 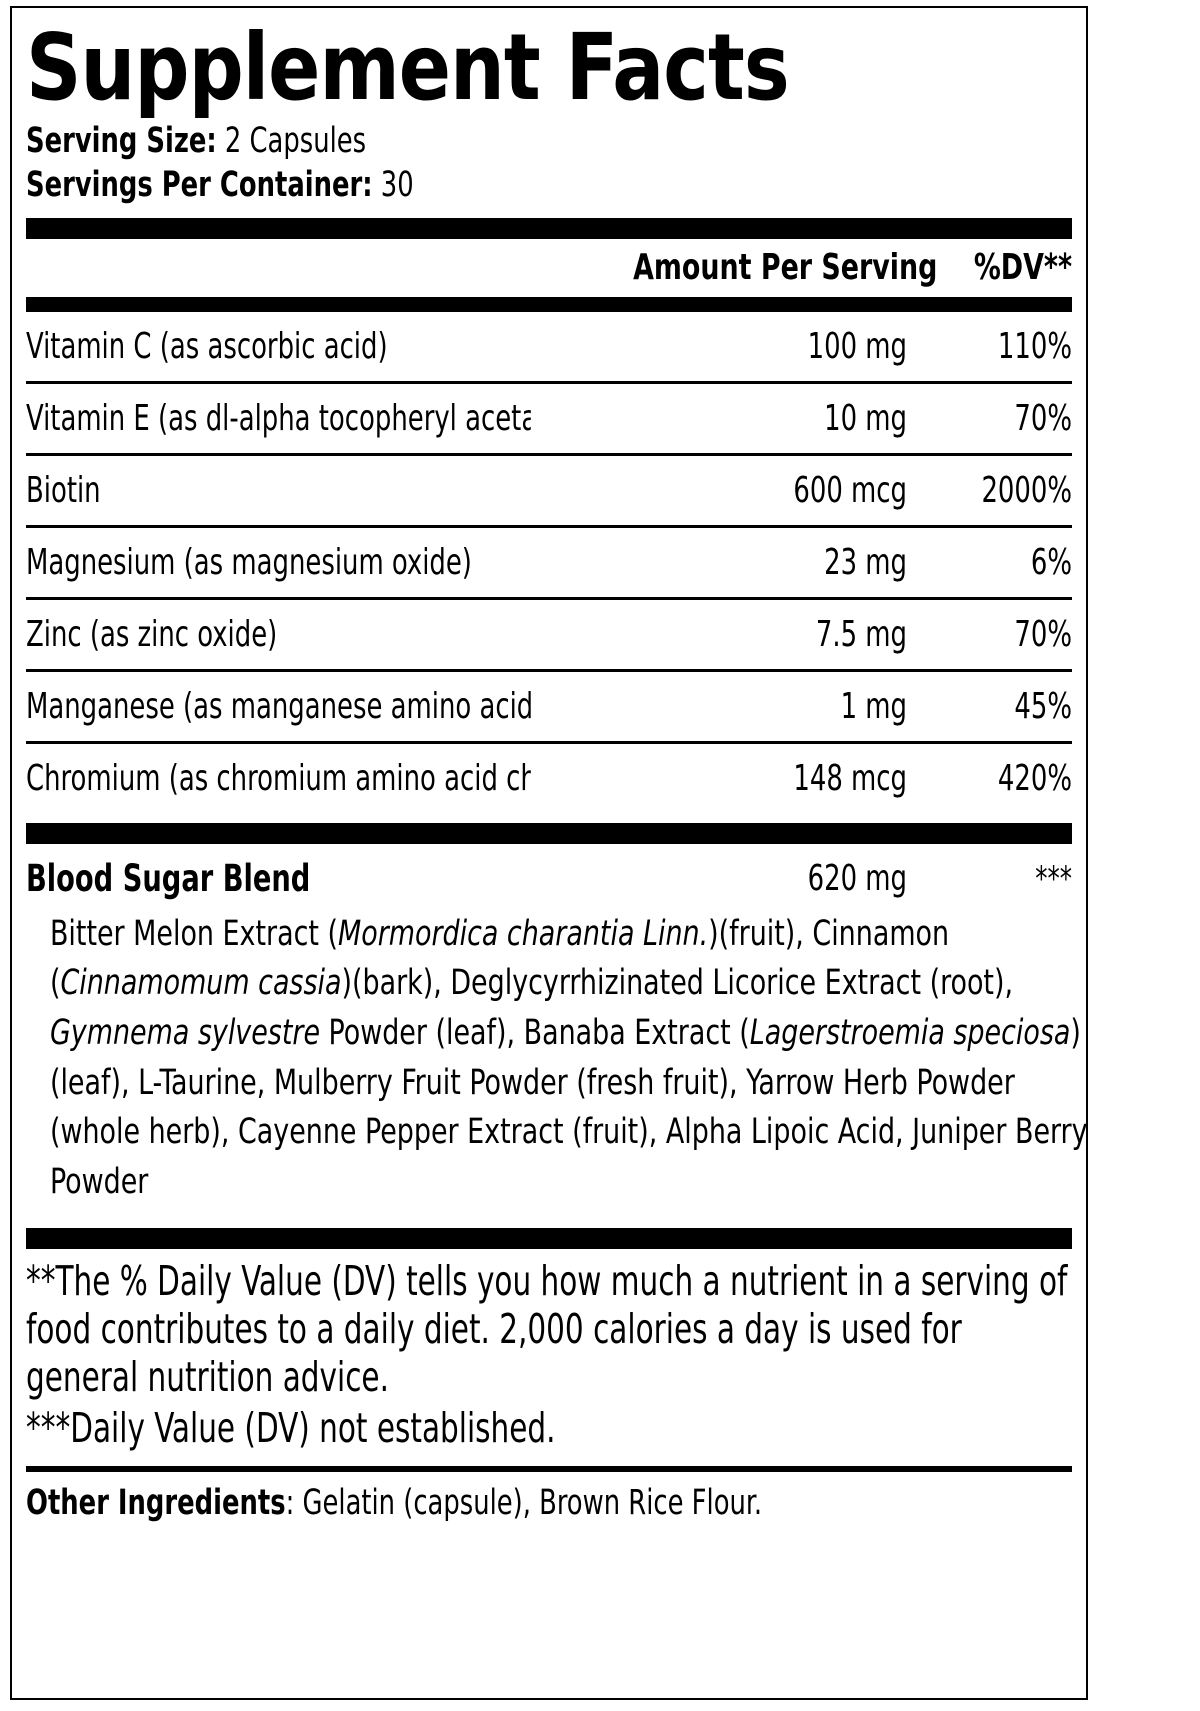 What do you see at coordinates (397, 184) in the screenshot?
I see `servings-per-container-value: 30` at bounding box center [397, 184].